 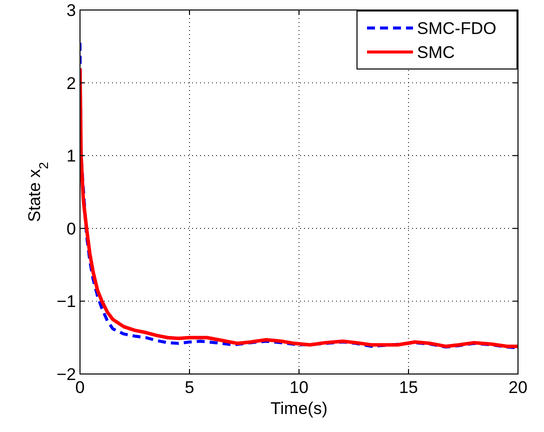 I want to click on x-axis-title: Time(s), so click(x=299, y=408).